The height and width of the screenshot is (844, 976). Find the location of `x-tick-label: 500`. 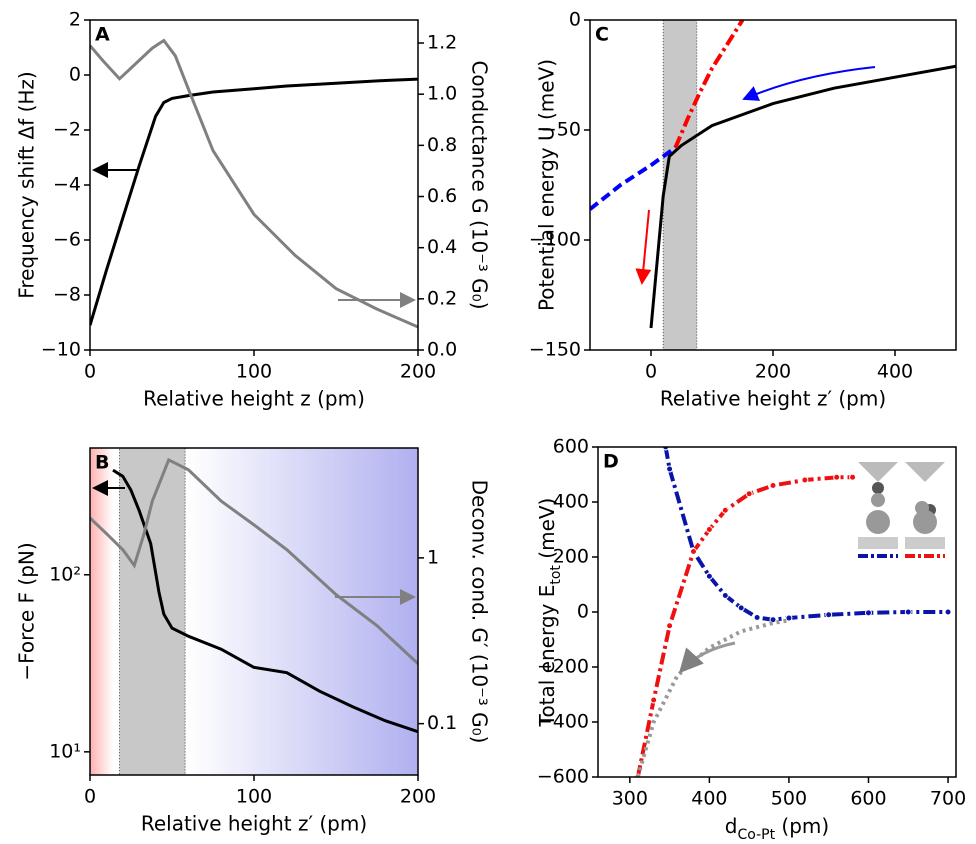

x-tick-label: 500 is located at coordinates (789, 799).